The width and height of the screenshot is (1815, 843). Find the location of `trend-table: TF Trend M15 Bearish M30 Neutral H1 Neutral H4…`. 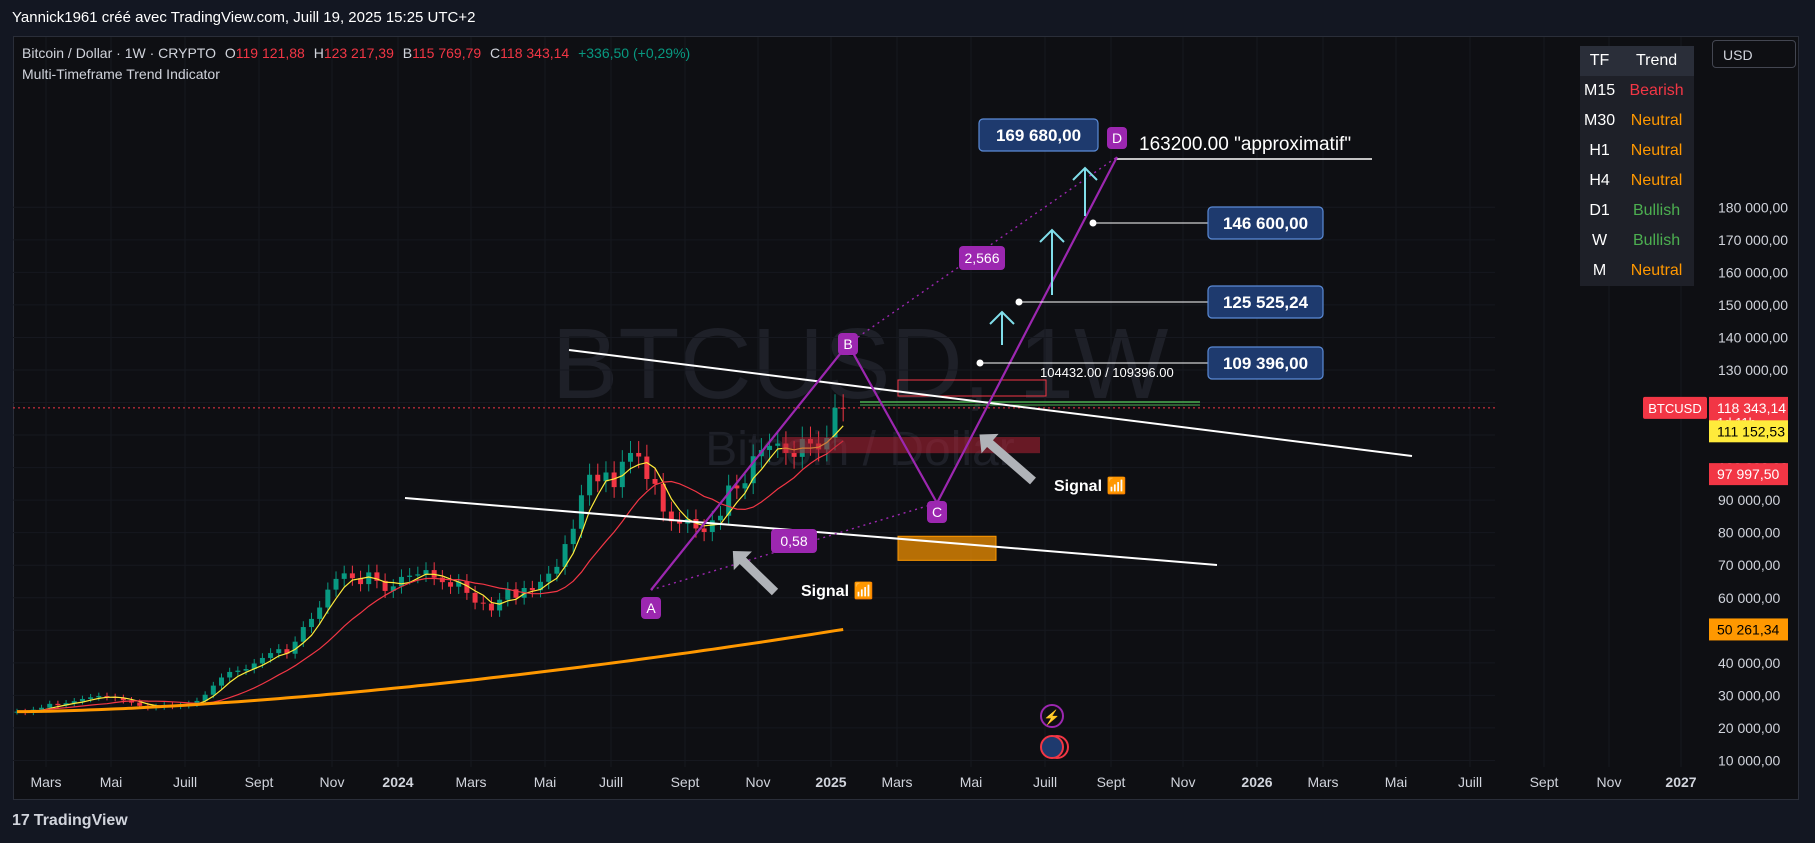

trend-table: TF Trend M15 Bearish M30 Neutral H1 Neutral H4… is located at coordinates (1637, 166).